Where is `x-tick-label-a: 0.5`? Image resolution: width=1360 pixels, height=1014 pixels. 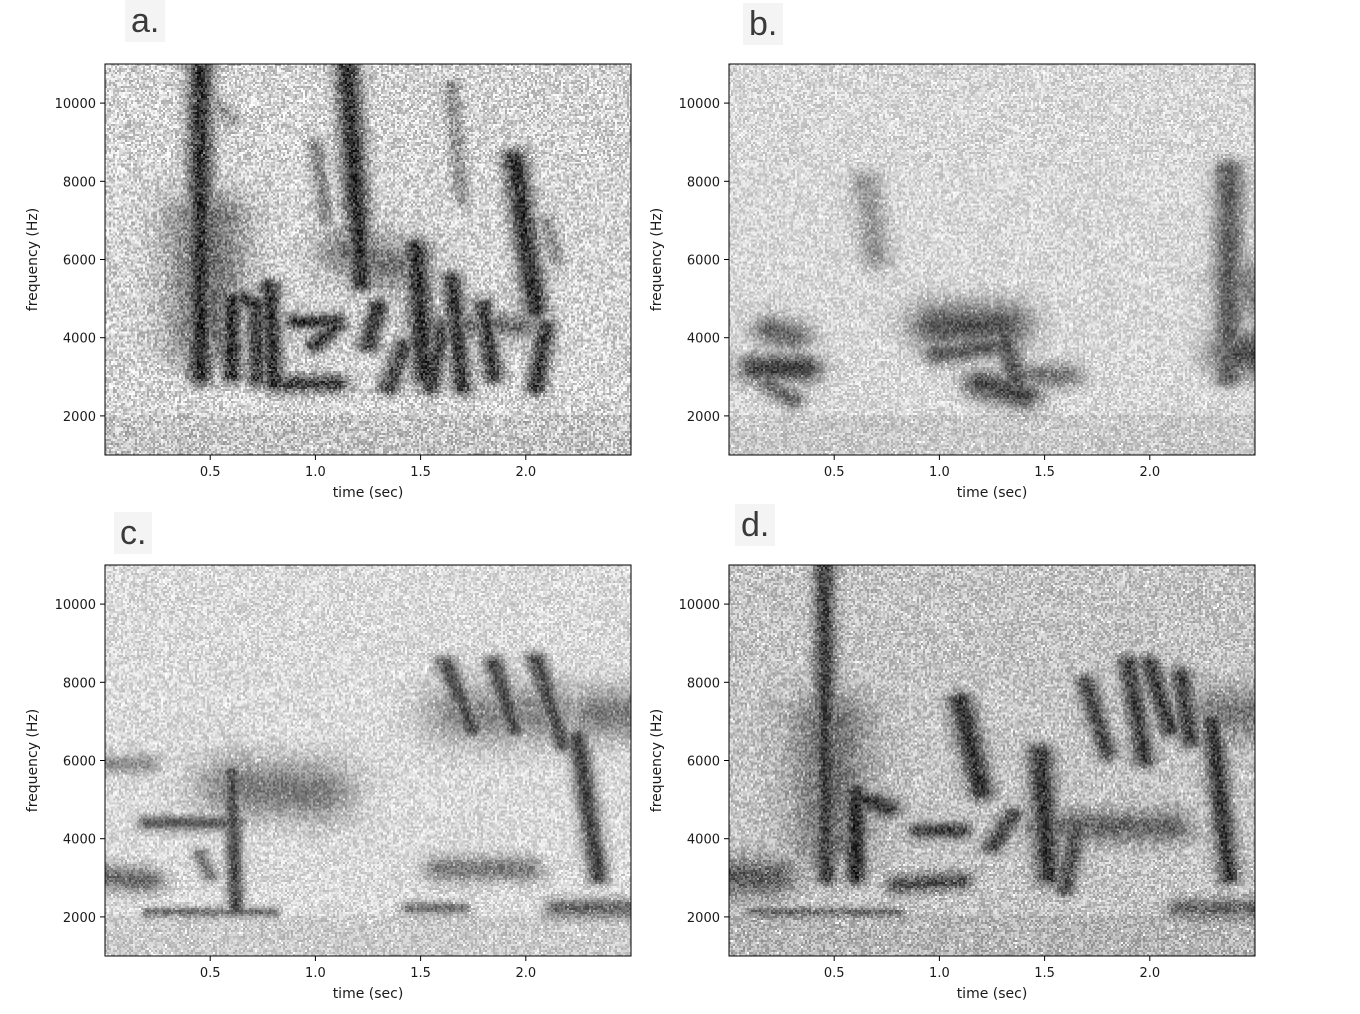
x-tick-label-a: 0.5 is located at coordinates (210, 472).